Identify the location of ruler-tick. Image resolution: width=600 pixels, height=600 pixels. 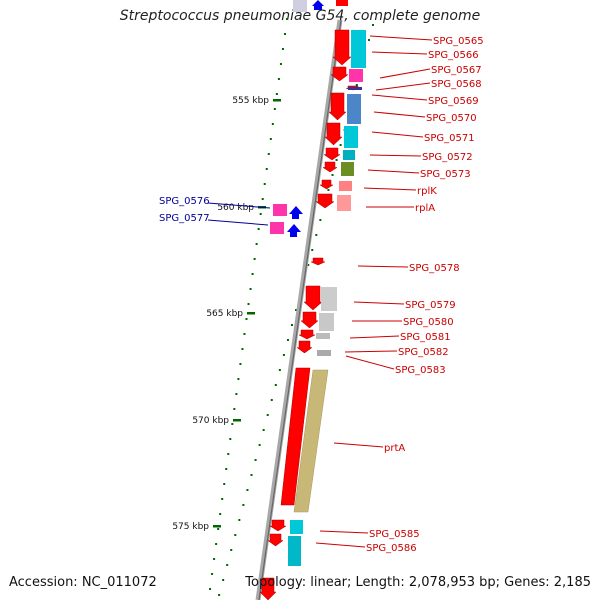
(237, 420).